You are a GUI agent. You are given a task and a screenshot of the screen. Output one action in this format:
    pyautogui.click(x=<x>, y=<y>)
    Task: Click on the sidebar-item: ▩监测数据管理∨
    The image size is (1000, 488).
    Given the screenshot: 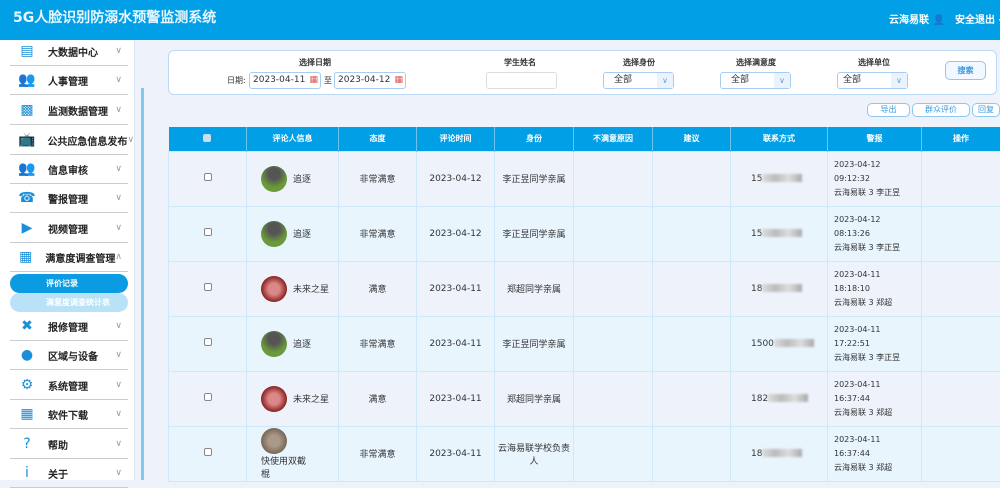 What is the action you would take?
    pyautogui.click(x=69, y=110)
    